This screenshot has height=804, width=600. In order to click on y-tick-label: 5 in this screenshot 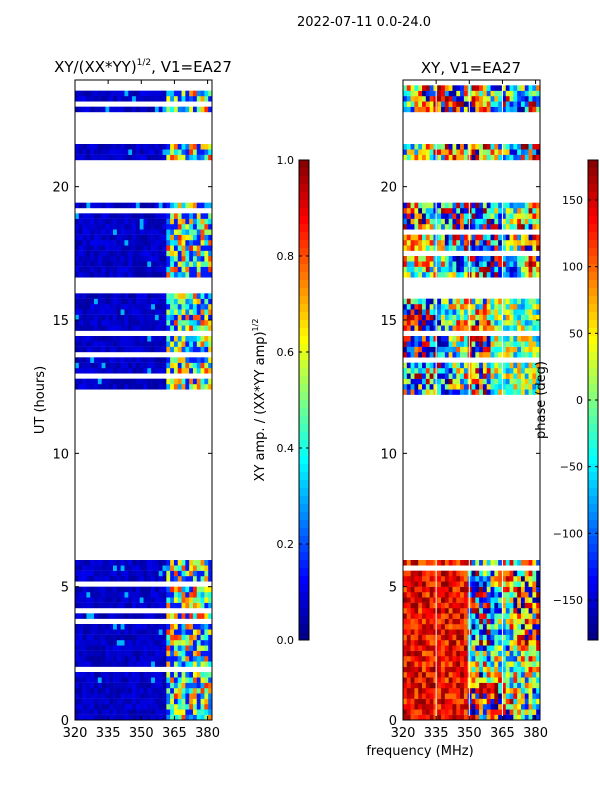, I will do `click(393, 588)`.